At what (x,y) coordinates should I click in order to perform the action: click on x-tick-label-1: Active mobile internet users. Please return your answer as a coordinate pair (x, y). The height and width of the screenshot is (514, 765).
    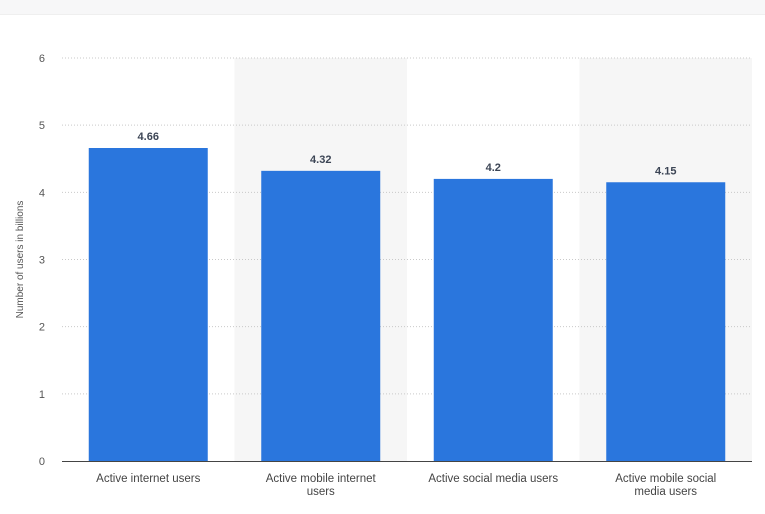
    Looking at the image, I should click on (321, 485).